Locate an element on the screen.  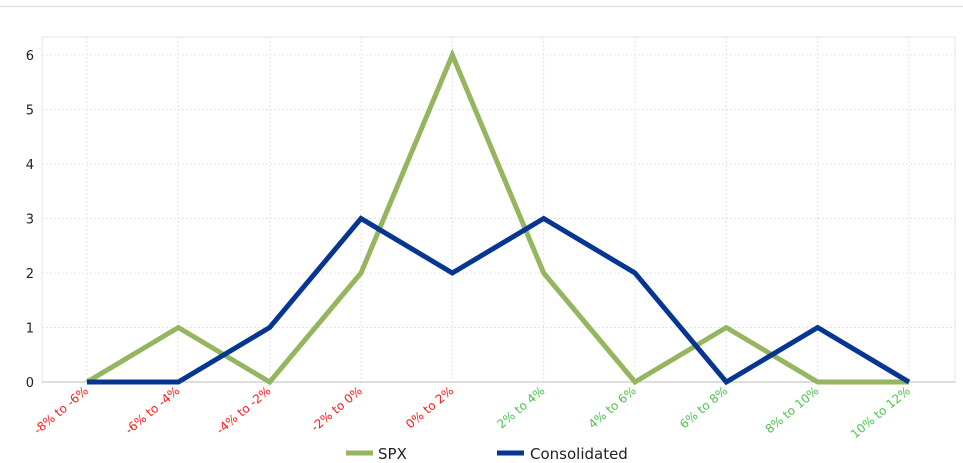
x-tick-label: 6% to 8% is located at coordinates (703, 408).